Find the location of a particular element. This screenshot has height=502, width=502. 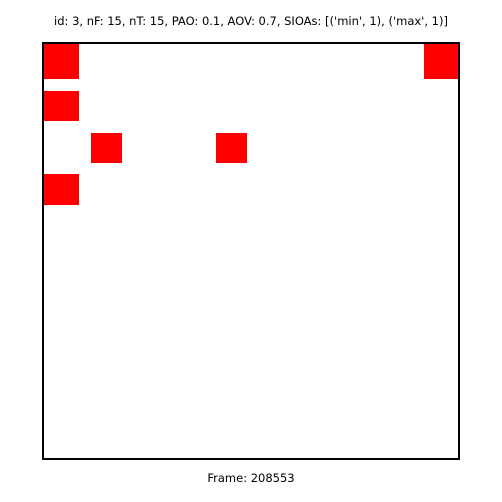

frame-counter: Frame: 208553 is located at coordinates (251, 478).